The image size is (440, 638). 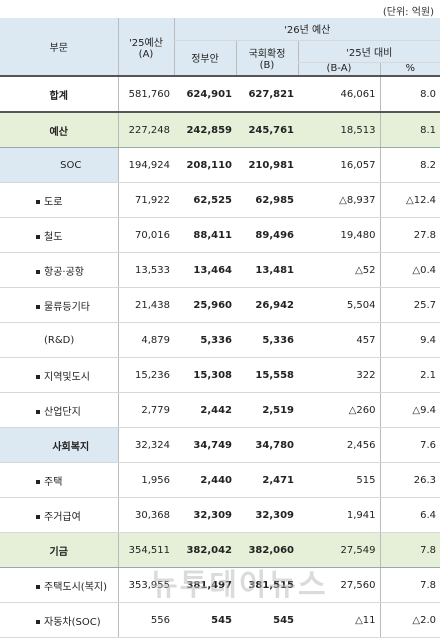 I want to click on table-row: 철도 70,016 88,411 89,496 19,480 27.8, so click(x=220, y=235).